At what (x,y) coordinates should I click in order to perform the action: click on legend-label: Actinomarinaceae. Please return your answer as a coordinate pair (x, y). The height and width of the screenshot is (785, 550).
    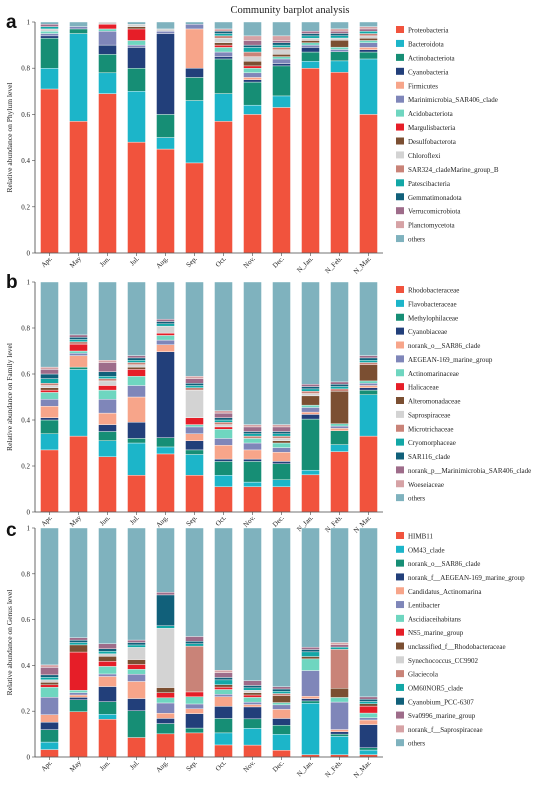
    Looking at the image, I should click on (433, 374).